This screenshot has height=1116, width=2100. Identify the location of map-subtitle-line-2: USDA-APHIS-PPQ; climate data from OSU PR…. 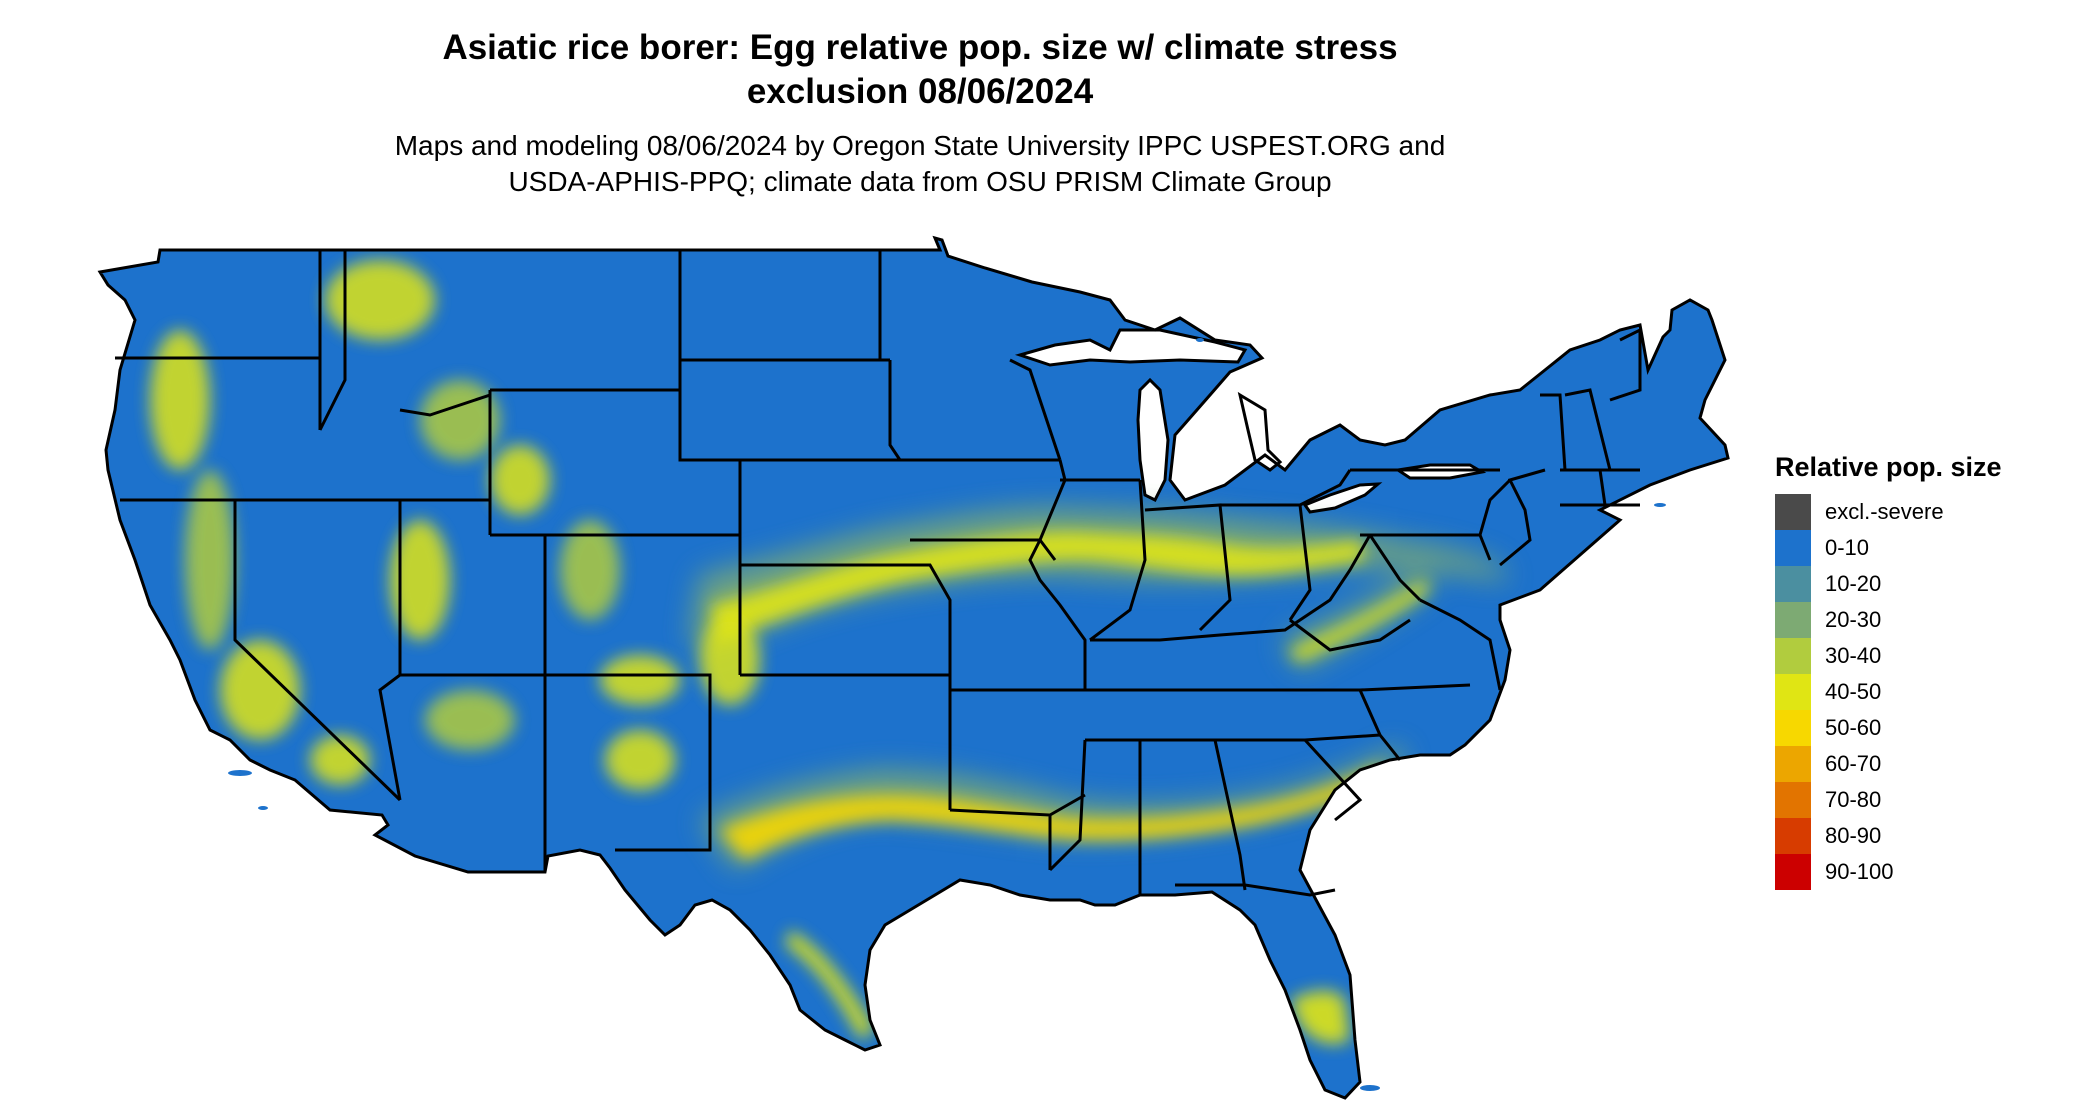
(920, 181).